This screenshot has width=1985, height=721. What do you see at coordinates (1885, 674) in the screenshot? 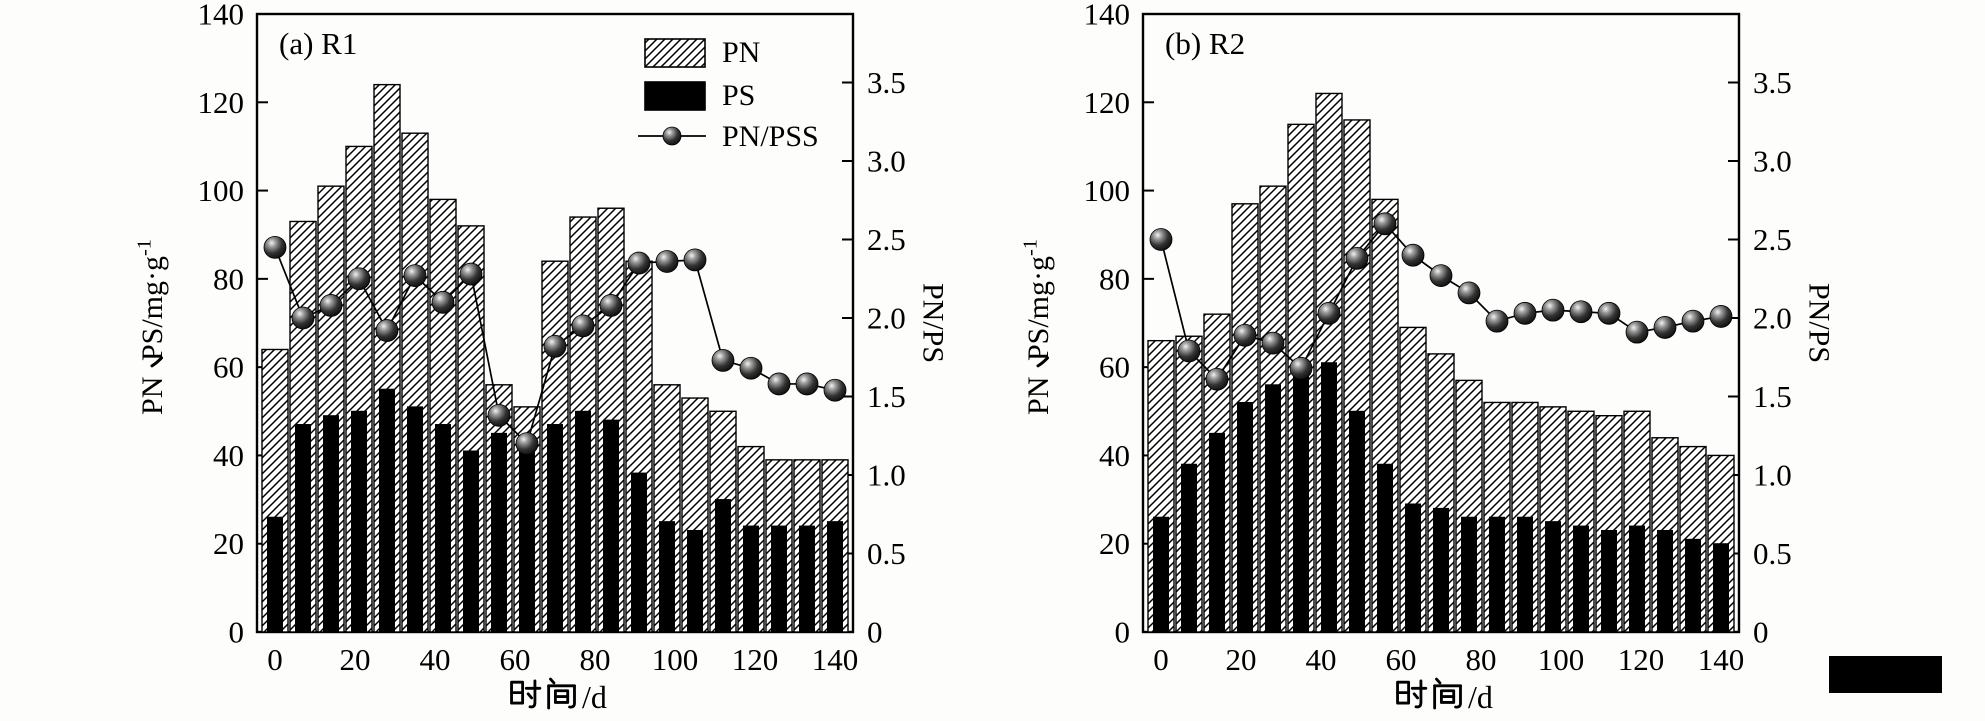
I see `black-marker-bar` at bounding box center [1885, 674].